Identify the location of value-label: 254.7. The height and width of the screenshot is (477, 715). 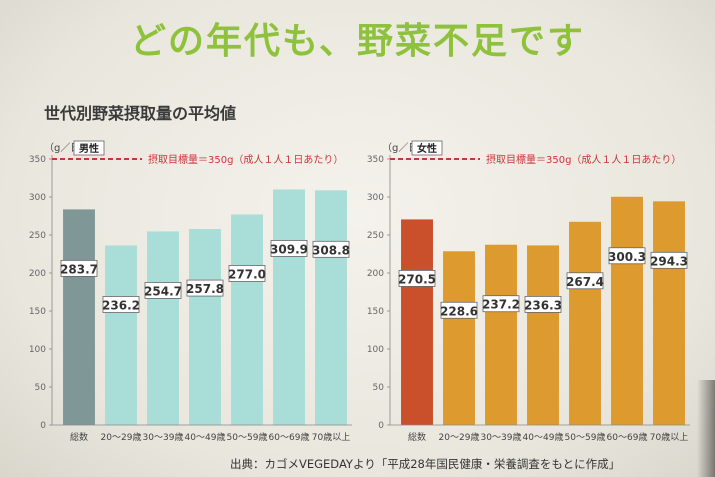
(163, 291).